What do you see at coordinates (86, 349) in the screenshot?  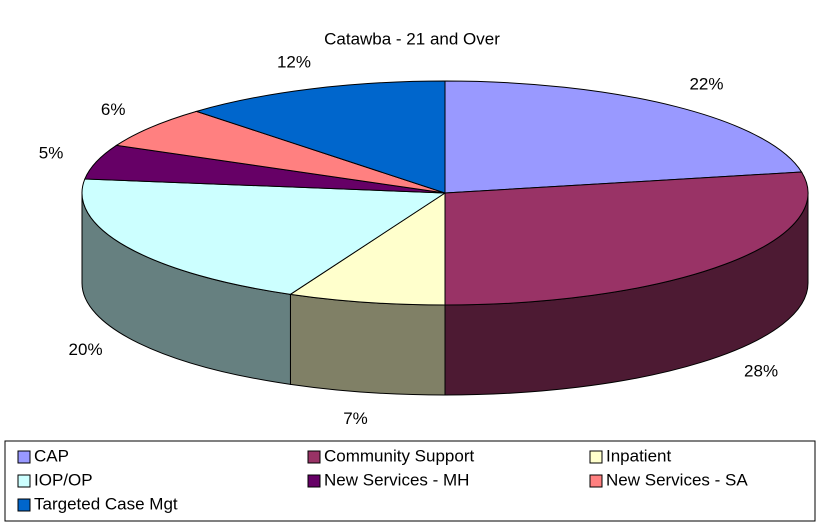 I see `data-label: 20%` at bounding box center [86, 349].